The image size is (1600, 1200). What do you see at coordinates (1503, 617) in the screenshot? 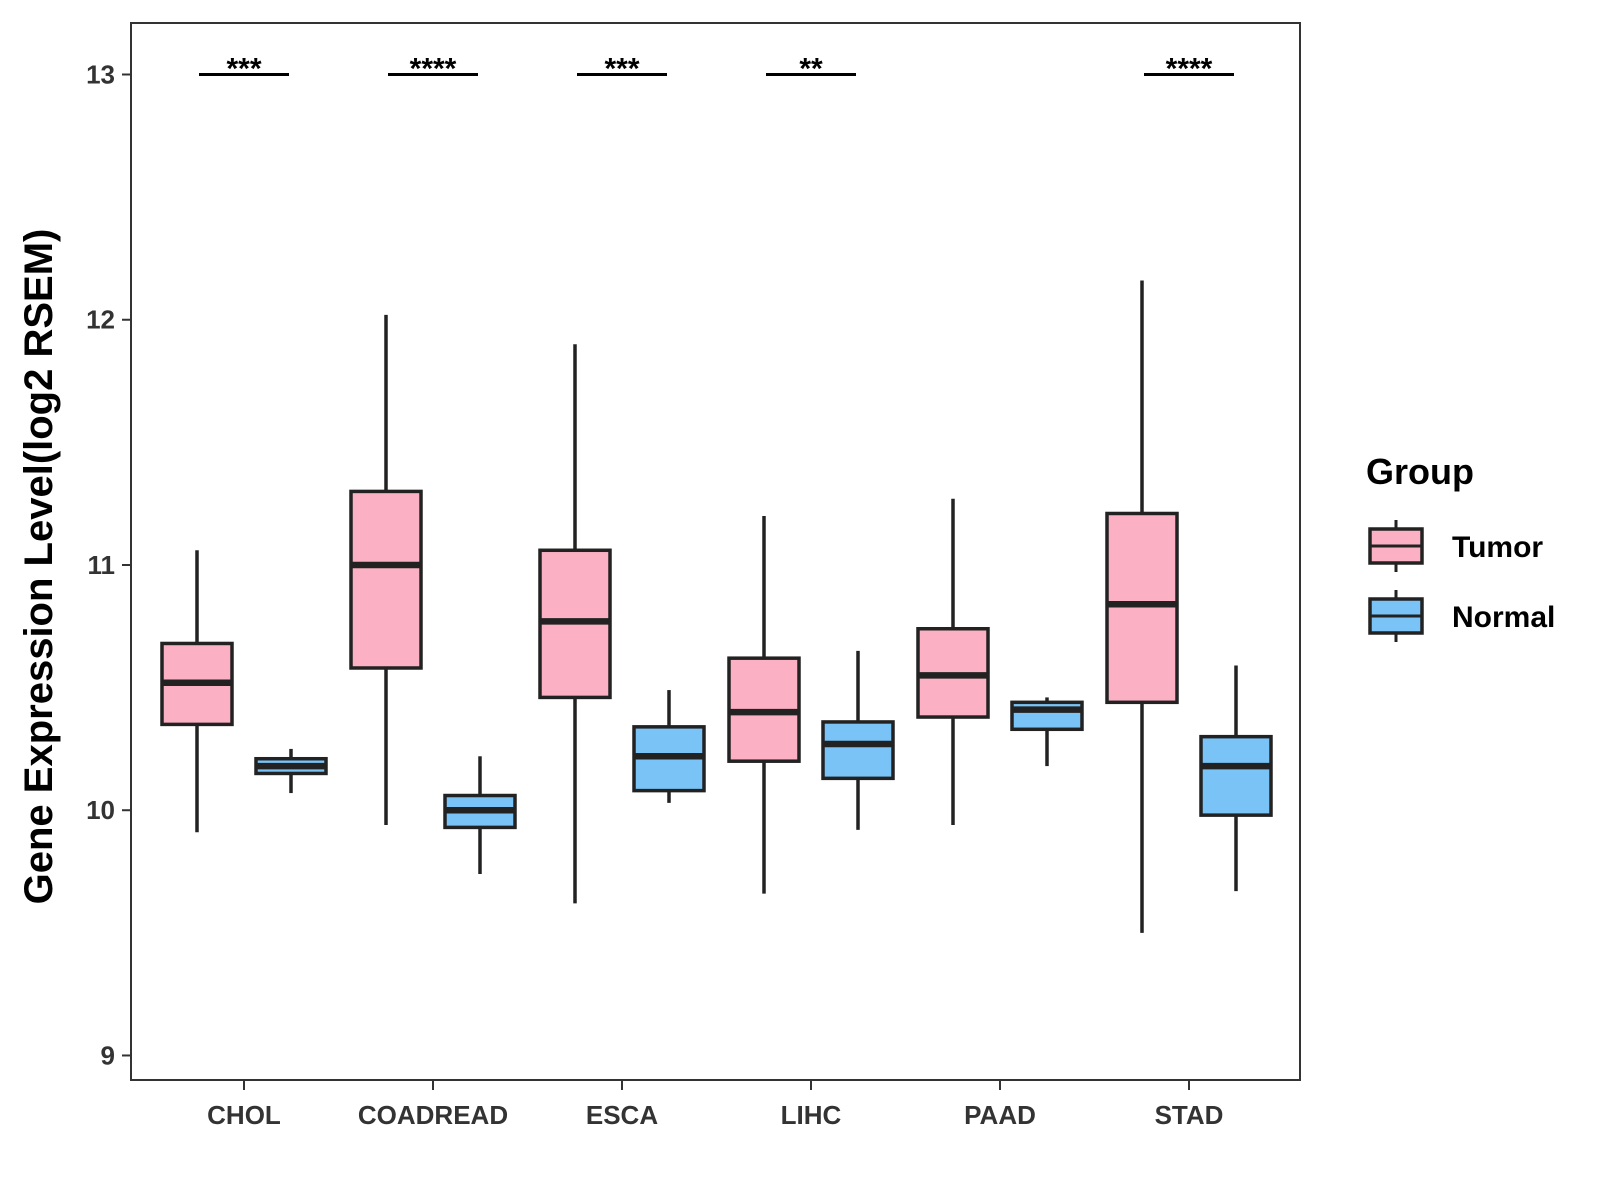
I see `legend-label-normal: Normal` at bounding box center [1503, 617].